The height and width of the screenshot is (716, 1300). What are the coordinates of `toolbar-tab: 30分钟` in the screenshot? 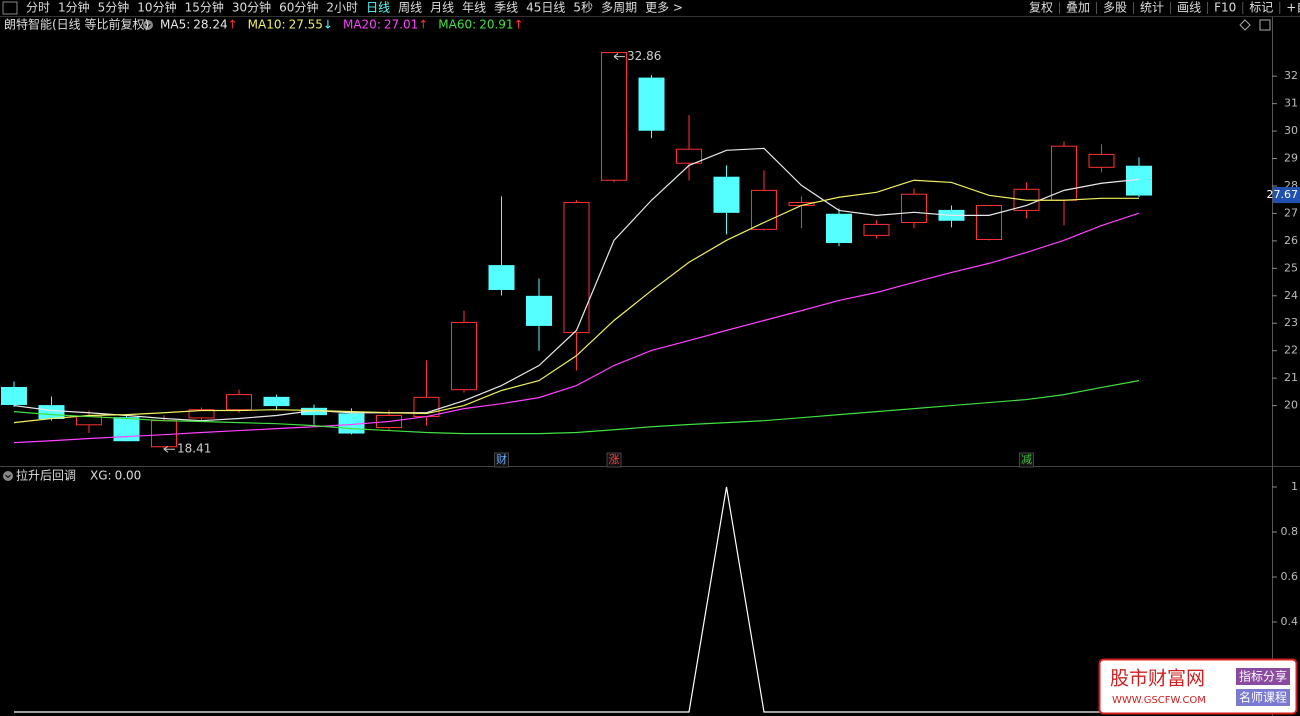 It's located at (251, 7).